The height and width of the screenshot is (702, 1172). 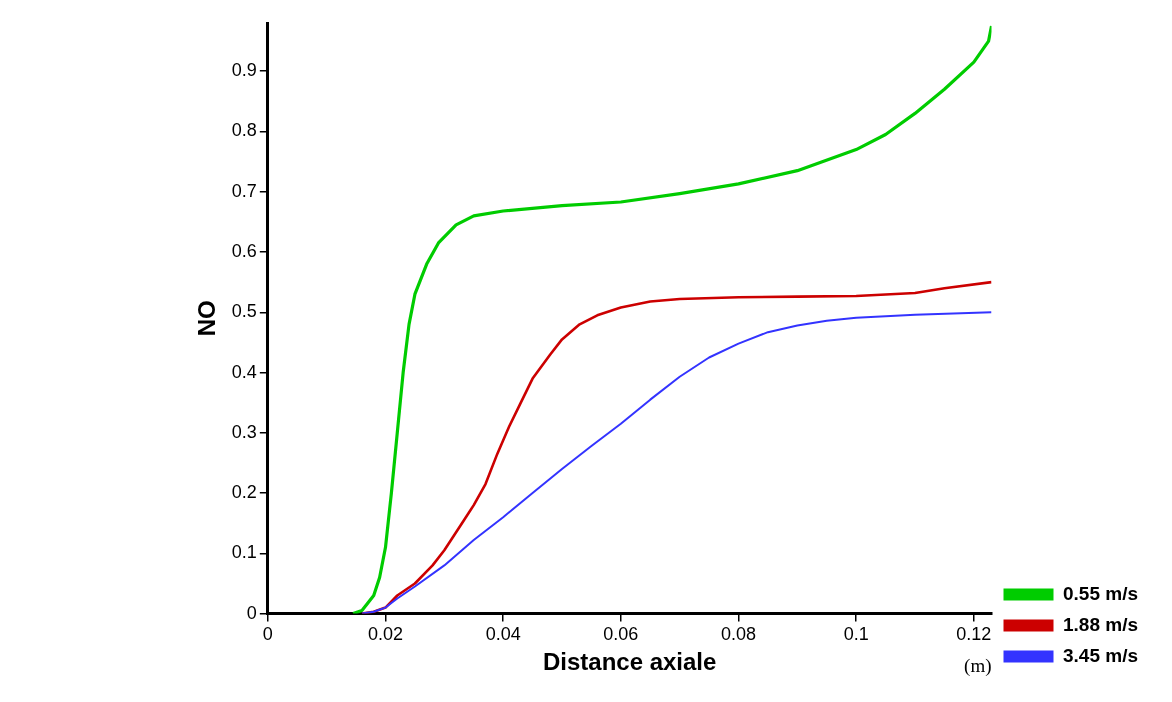 I want to click on y-tick-label: 0, so click(x=251, y=612).